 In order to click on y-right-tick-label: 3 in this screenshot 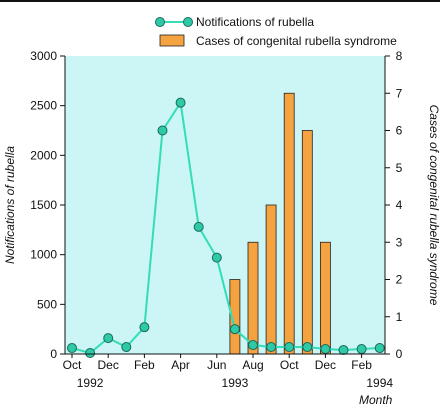, I will do `click(399, 242)`.